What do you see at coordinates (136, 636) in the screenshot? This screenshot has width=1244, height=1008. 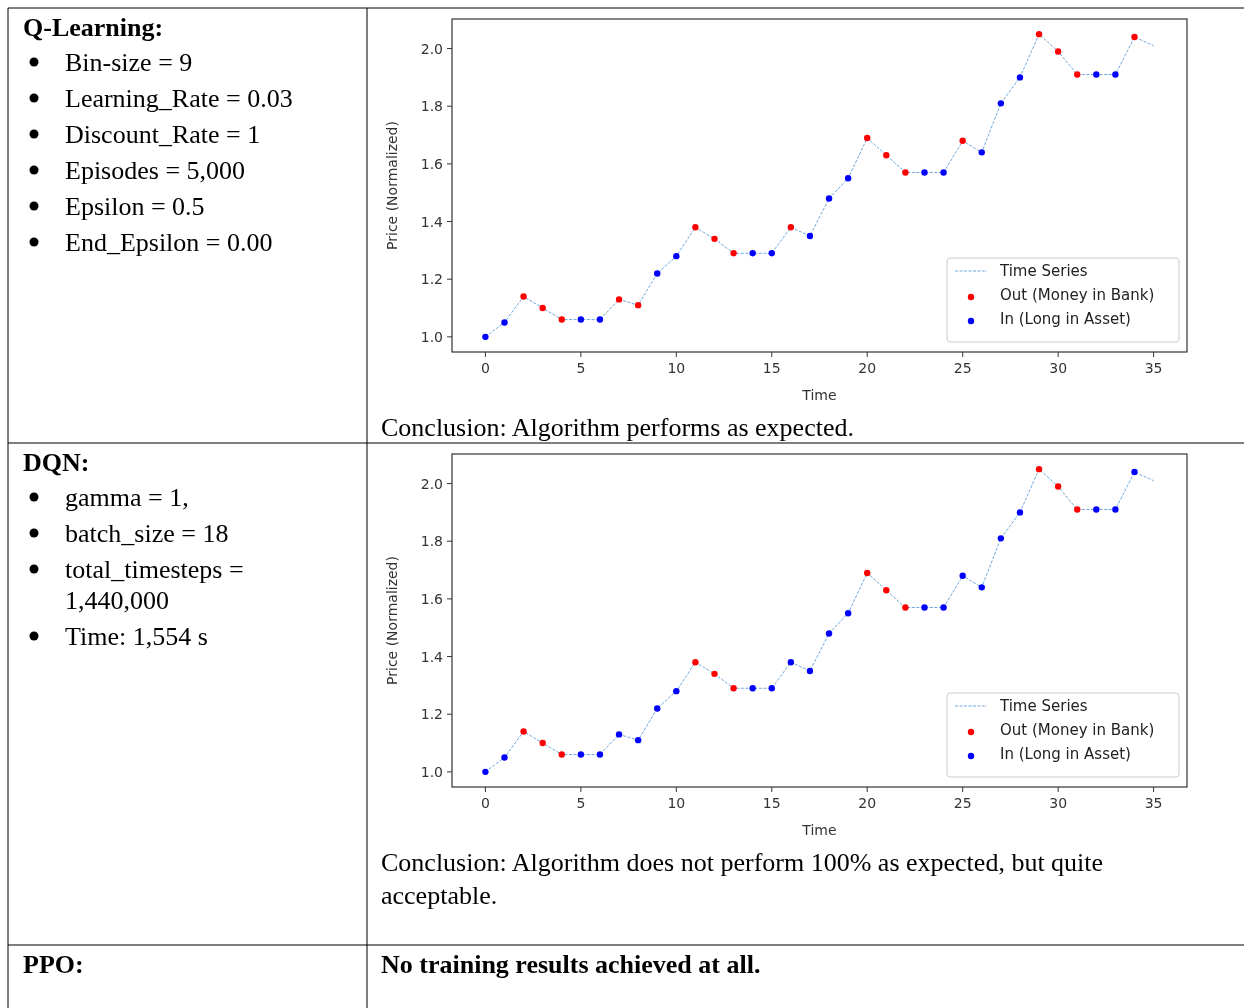 I see `text: Time: 1,554 s` at bounding box center [136, 636].